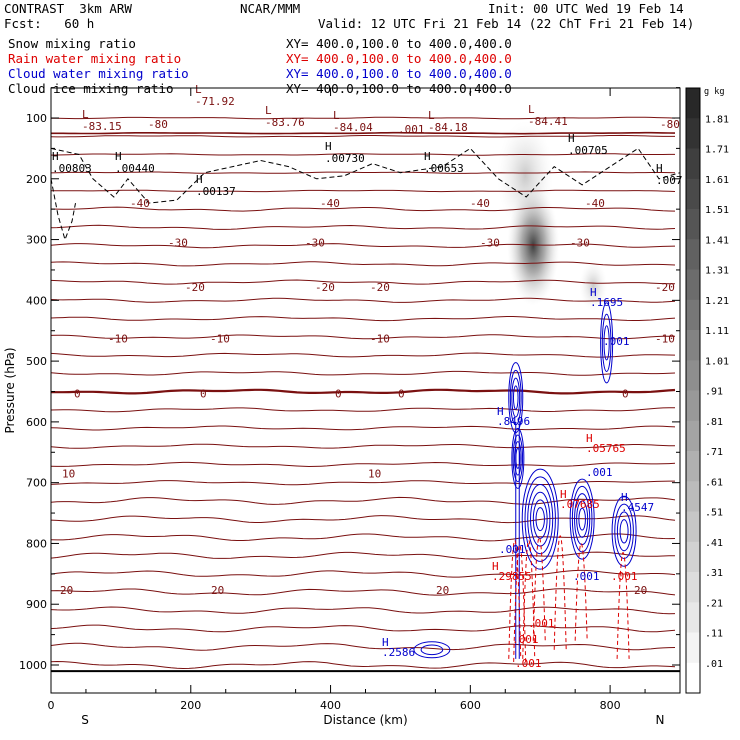  Describe the element at coordinates (85, 720) in the screenshot. I see `direction-left-label: S` at that location.